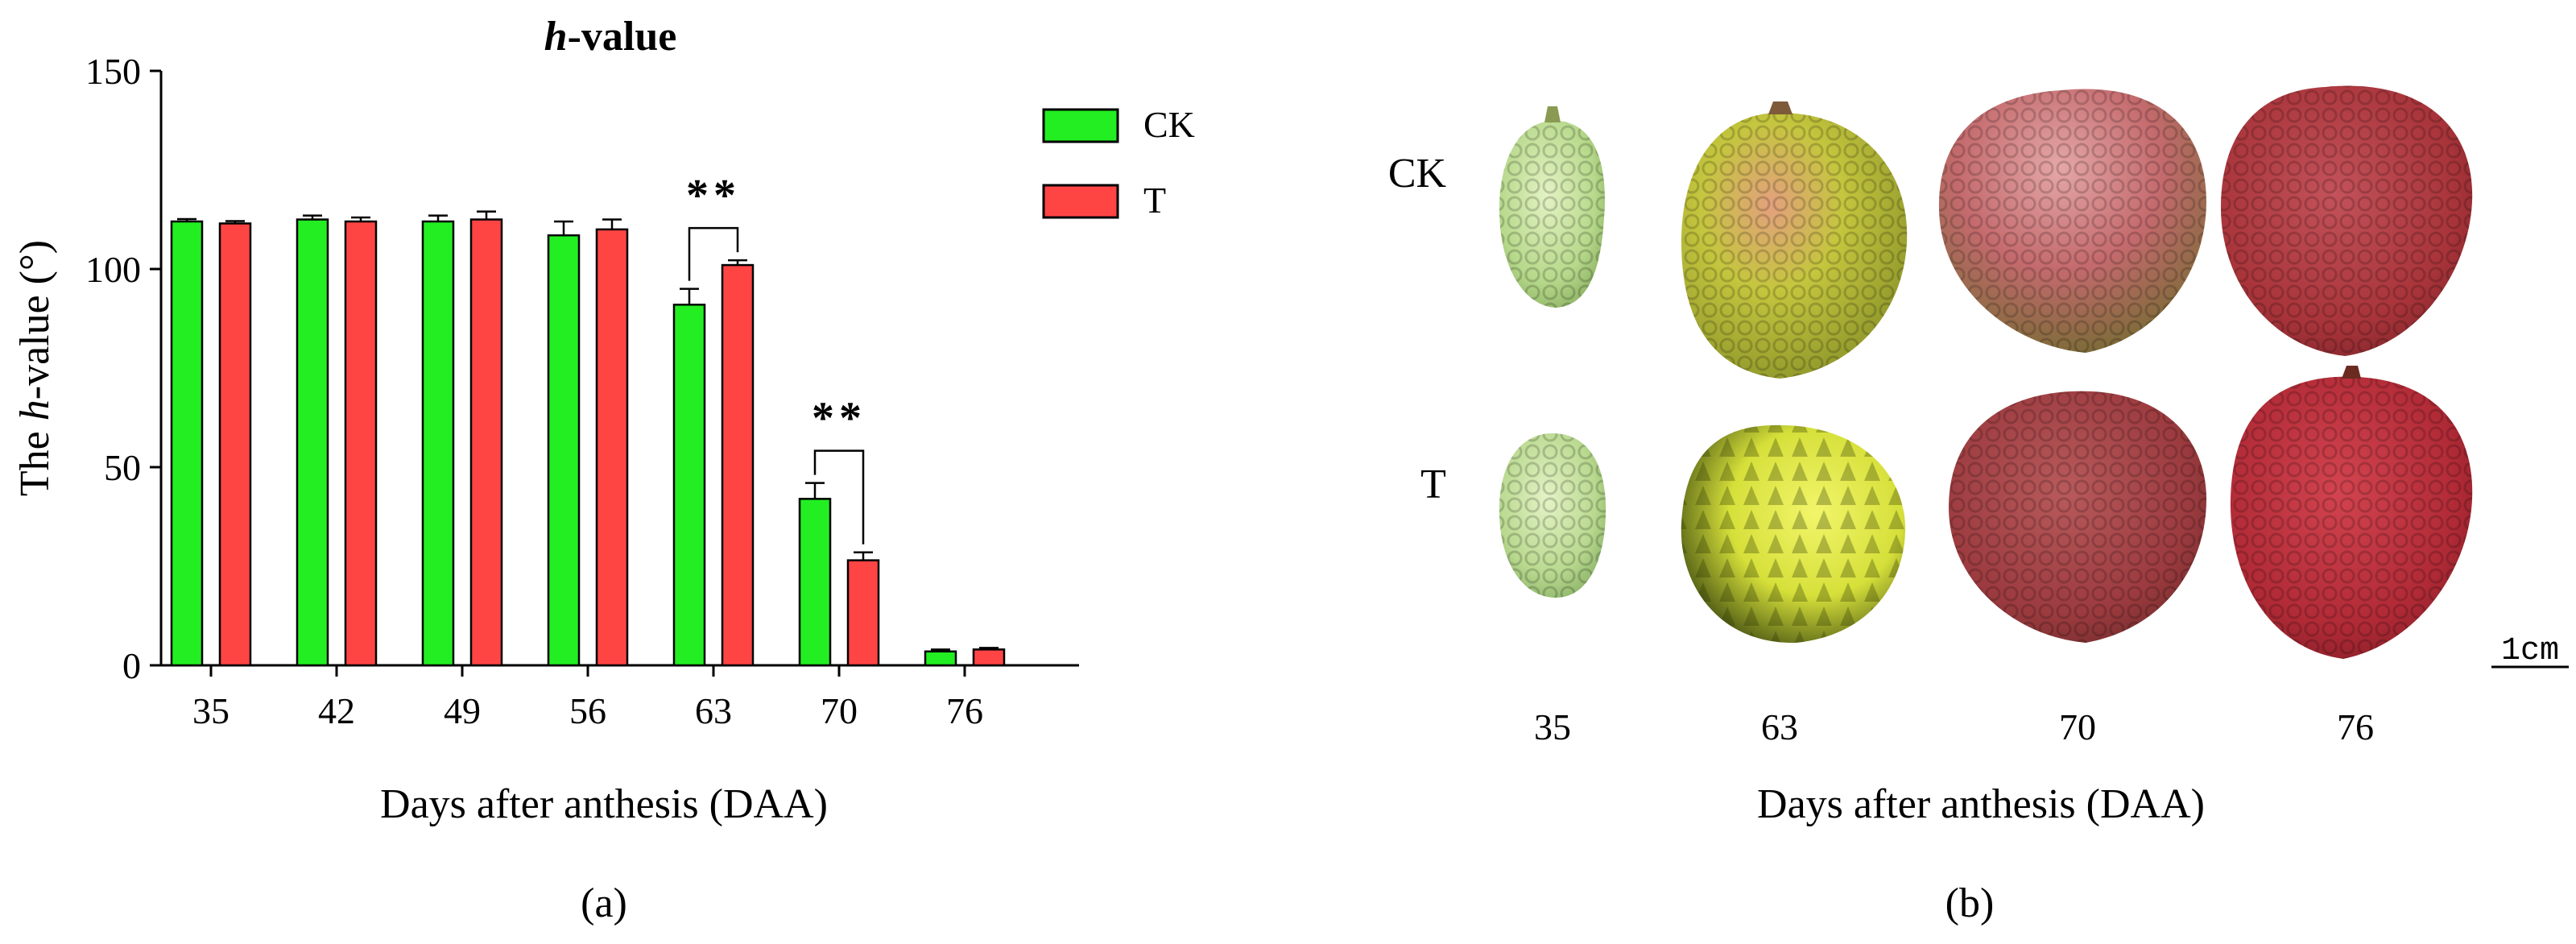 The image size is (2576, 944). Describe the element at coordinates (123, 467) in the screenshot. I see `y-tick-label: 50` at that location.